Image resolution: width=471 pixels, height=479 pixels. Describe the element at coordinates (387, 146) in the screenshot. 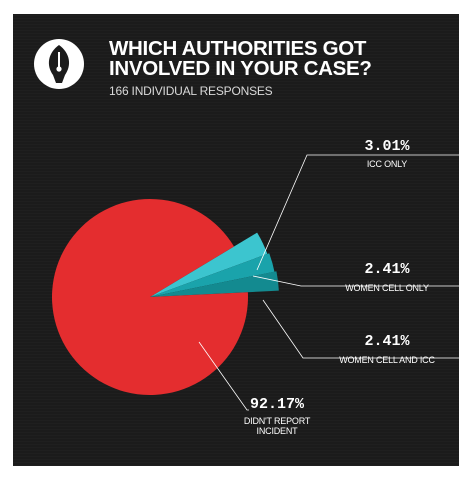

I see `slice-percent-0: 3.01%` at that location.